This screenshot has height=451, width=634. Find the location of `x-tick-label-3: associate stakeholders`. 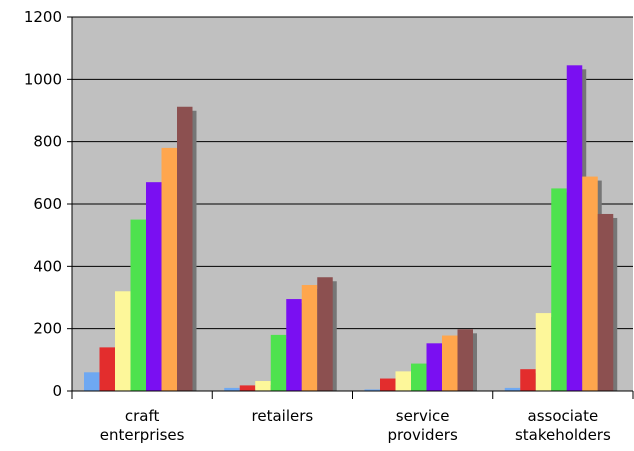

x-tick-label-3: associate stakeholders is located at coordinates (563, 425).